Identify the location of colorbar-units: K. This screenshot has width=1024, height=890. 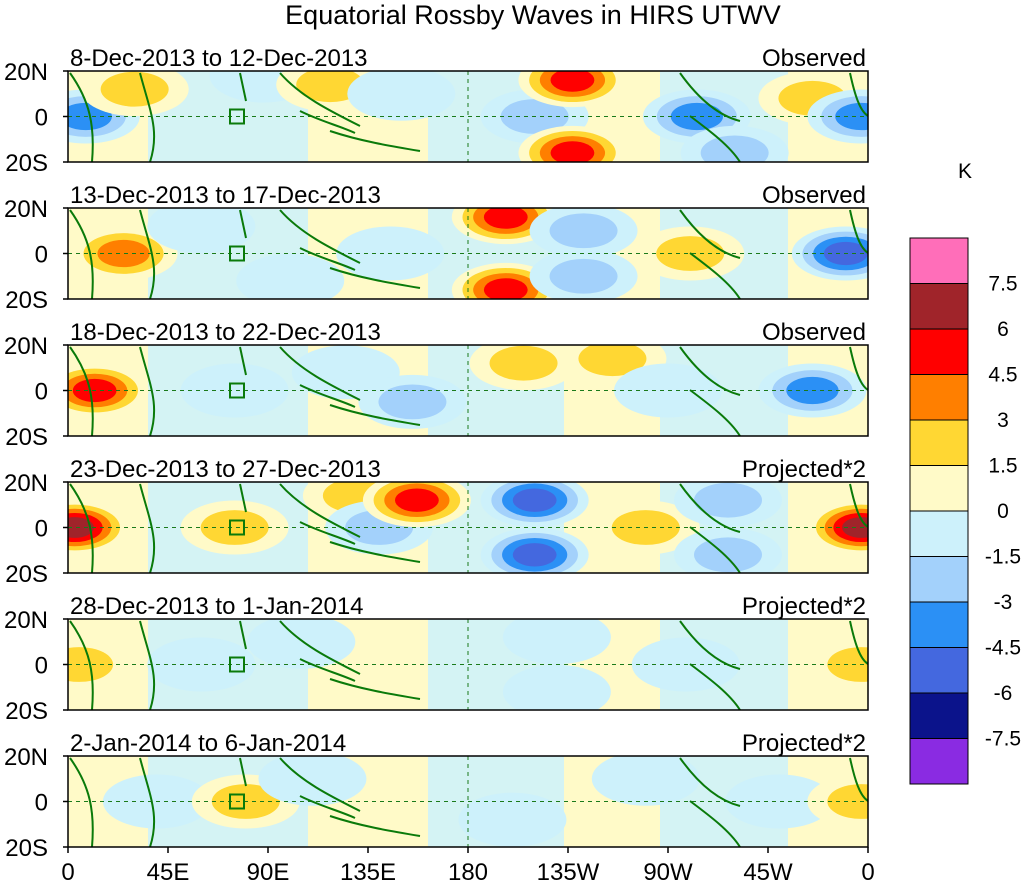
(965, 171).